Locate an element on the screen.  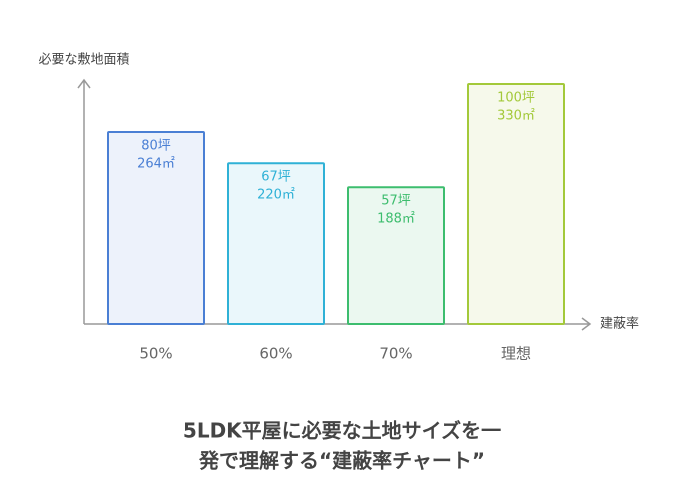
x-tick-label: 理想 is located at coordinates (516, 354).